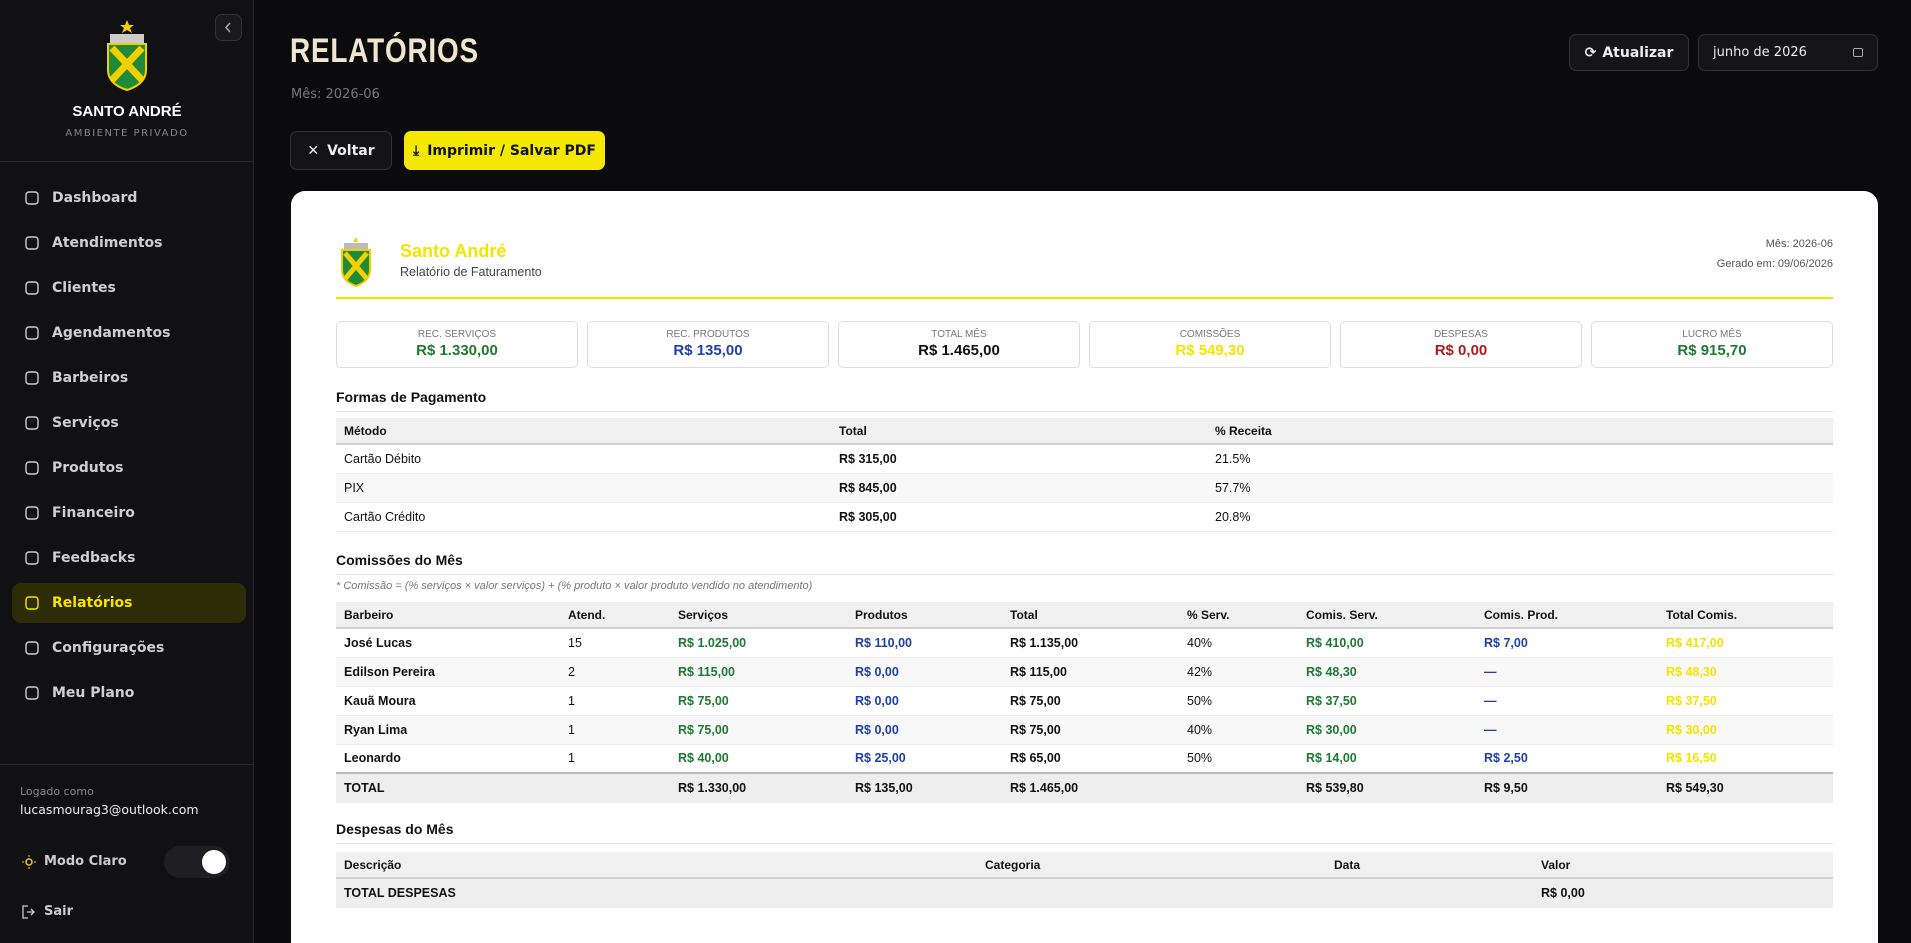 The height and width of the screenshot is (943, 1911). I want to click on column-header: % Serv., so click(1238, 615).